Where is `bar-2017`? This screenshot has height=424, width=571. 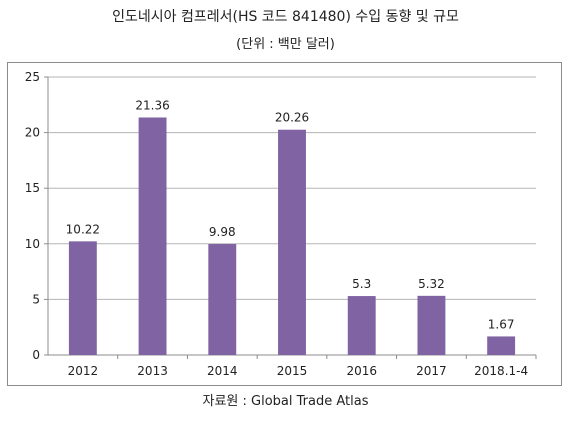
bar-2017 is located at coordinates (431, 325).